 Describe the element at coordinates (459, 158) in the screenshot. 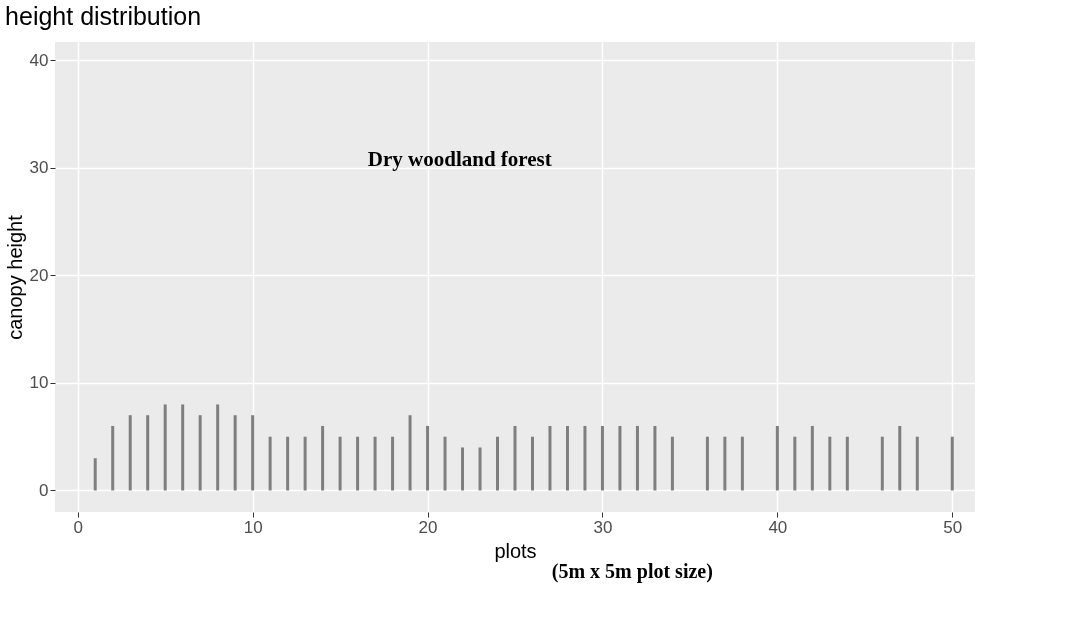

I see `annotation: Dry woodland forest` at that location.